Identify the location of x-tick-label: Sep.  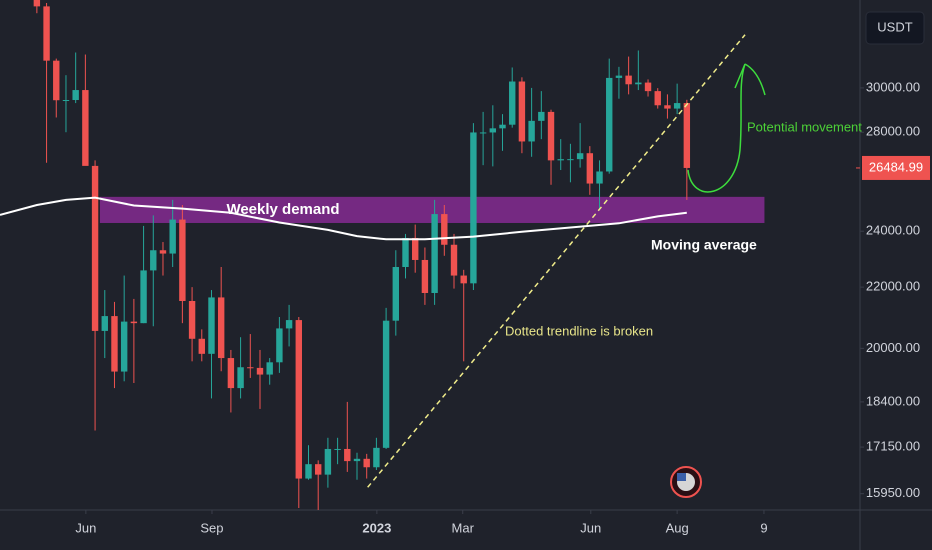
(211, 527).